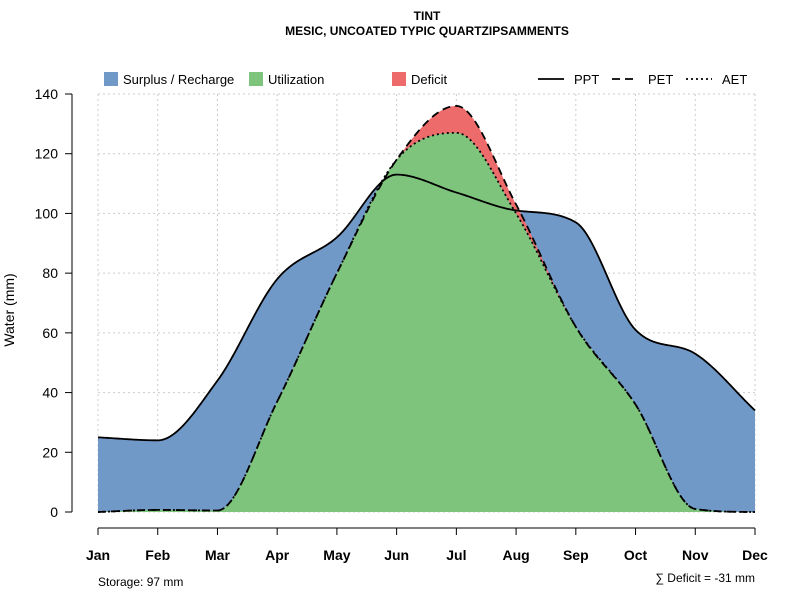 This screenshot has width=800, height=600. What do you see at coordinates (9, 309) in the screenshot?
I see `y-axis-label: Water (mm)` at bounding box center [9, 309].